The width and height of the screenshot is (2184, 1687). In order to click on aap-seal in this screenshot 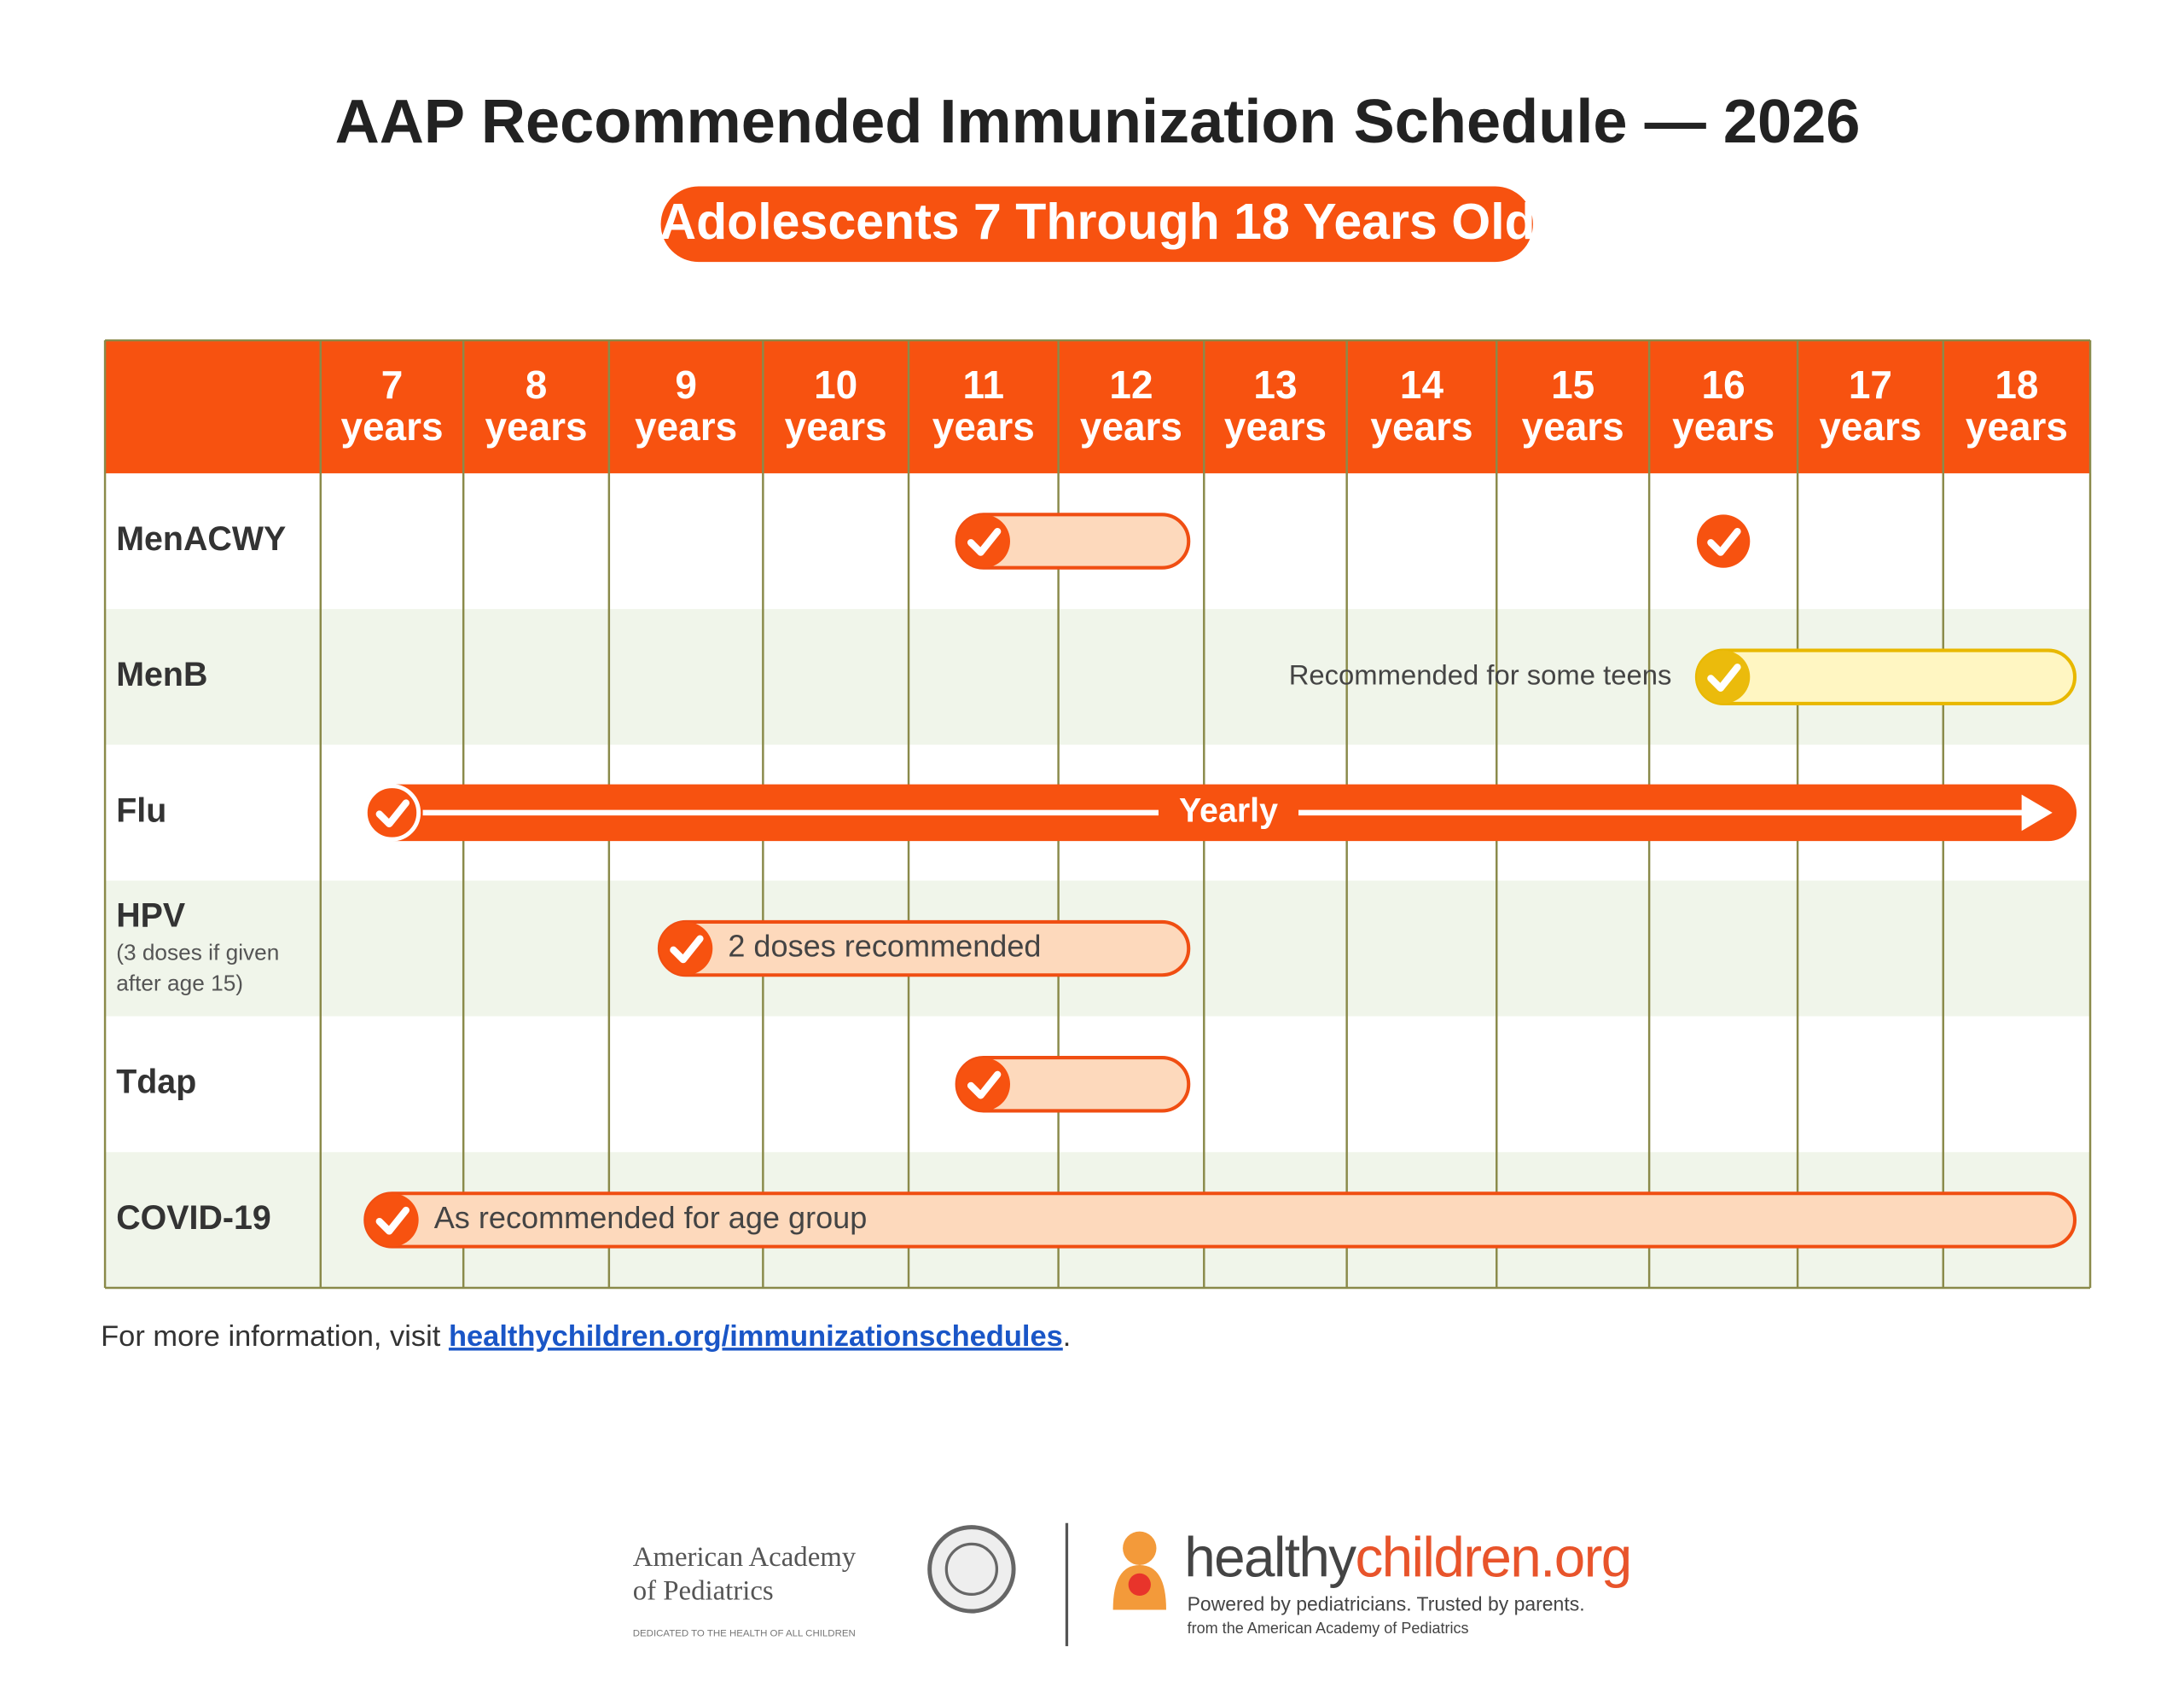, I will do `click(972, 1569)`.